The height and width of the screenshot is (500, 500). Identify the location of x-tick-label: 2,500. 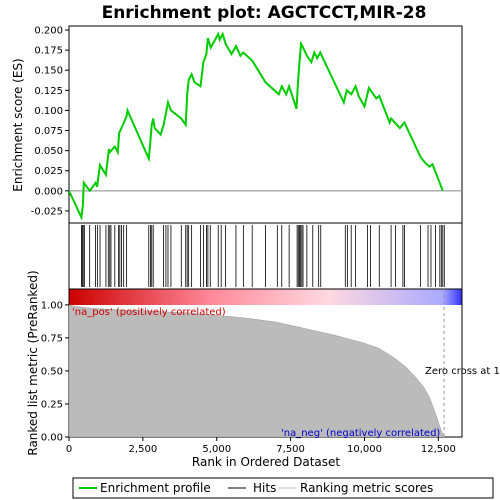
(143, 449).